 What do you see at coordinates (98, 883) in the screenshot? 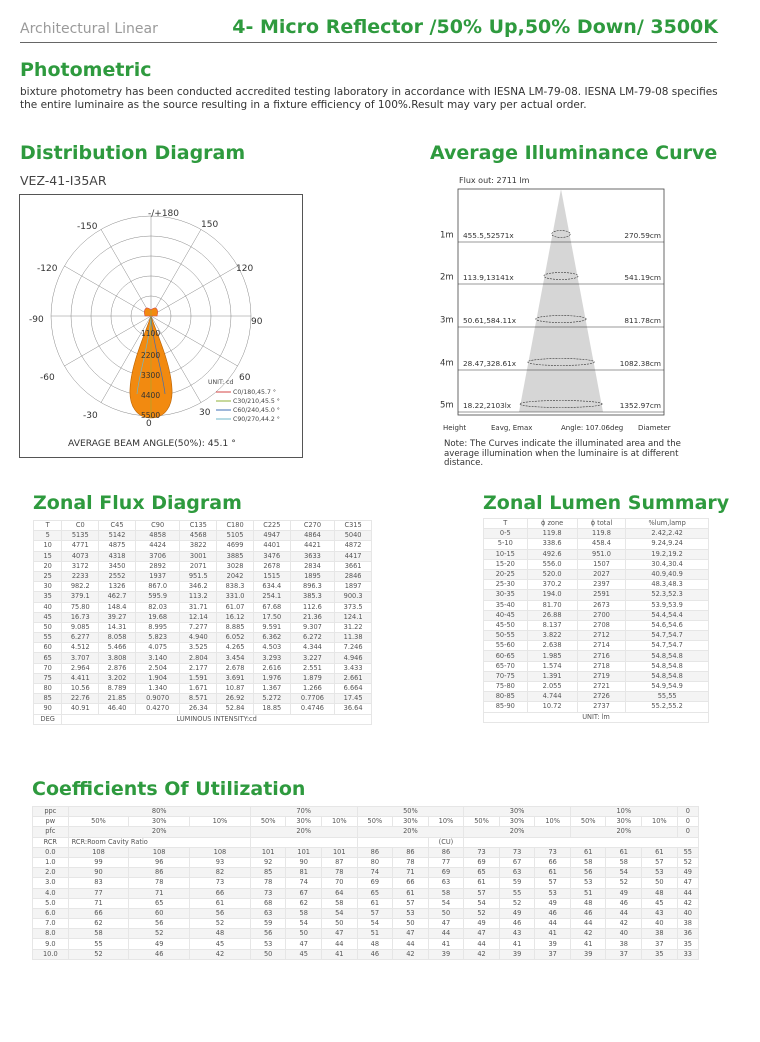
I see `table-cell: 83` at bounding box center [98, 883].